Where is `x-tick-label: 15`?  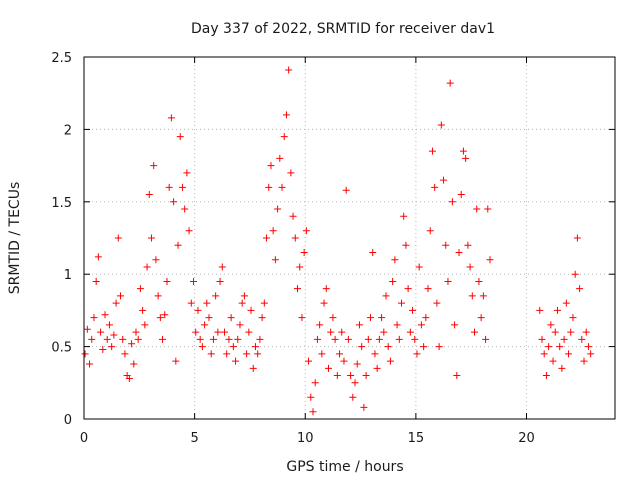
x-tick-label: 15 is located at coordinates (416, 438).